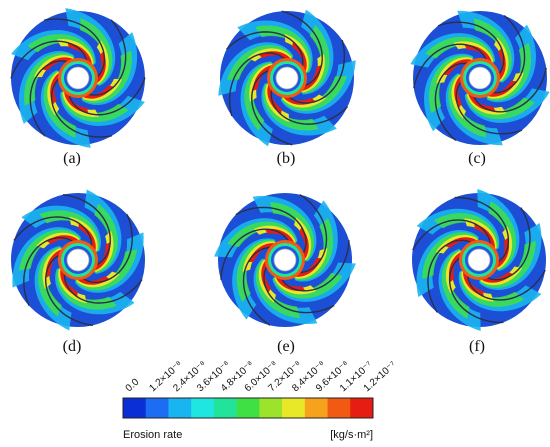 The width and height of the screenshot is (550, 447). Describe the element at coordinates (477, 158) in the screenshot. I see `panel-label-c: (c)` at that location.